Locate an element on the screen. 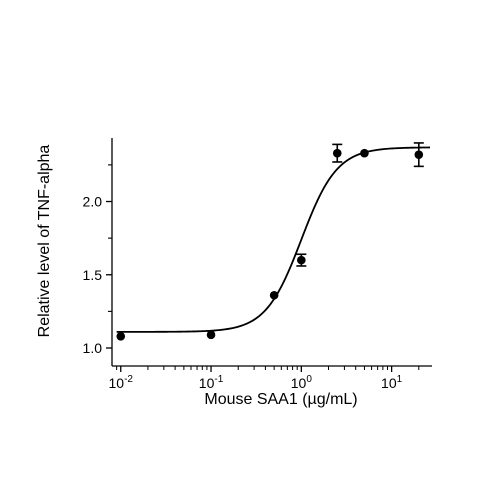 This screenshot has width=500, height=500. x-axis-label: Mouse SAA1 (µg/mL) is located at coordinates (280, 399).